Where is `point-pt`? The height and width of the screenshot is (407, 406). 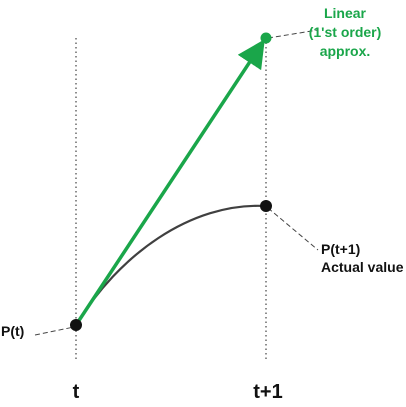
point-pt is located at coordinates (76, 325).